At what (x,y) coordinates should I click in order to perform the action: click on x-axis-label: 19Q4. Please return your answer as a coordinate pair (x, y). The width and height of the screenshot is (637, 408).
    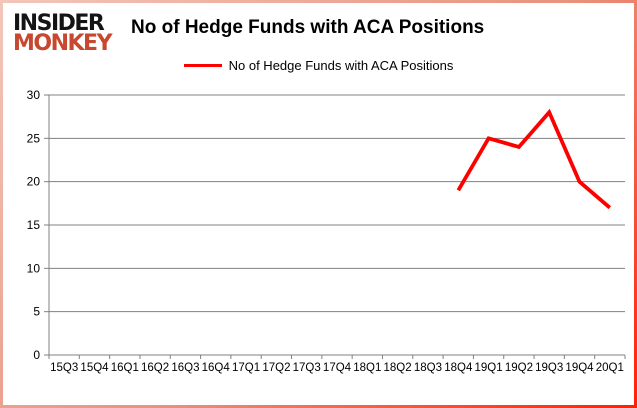
    Looking at the image, I should click on (579, 368).